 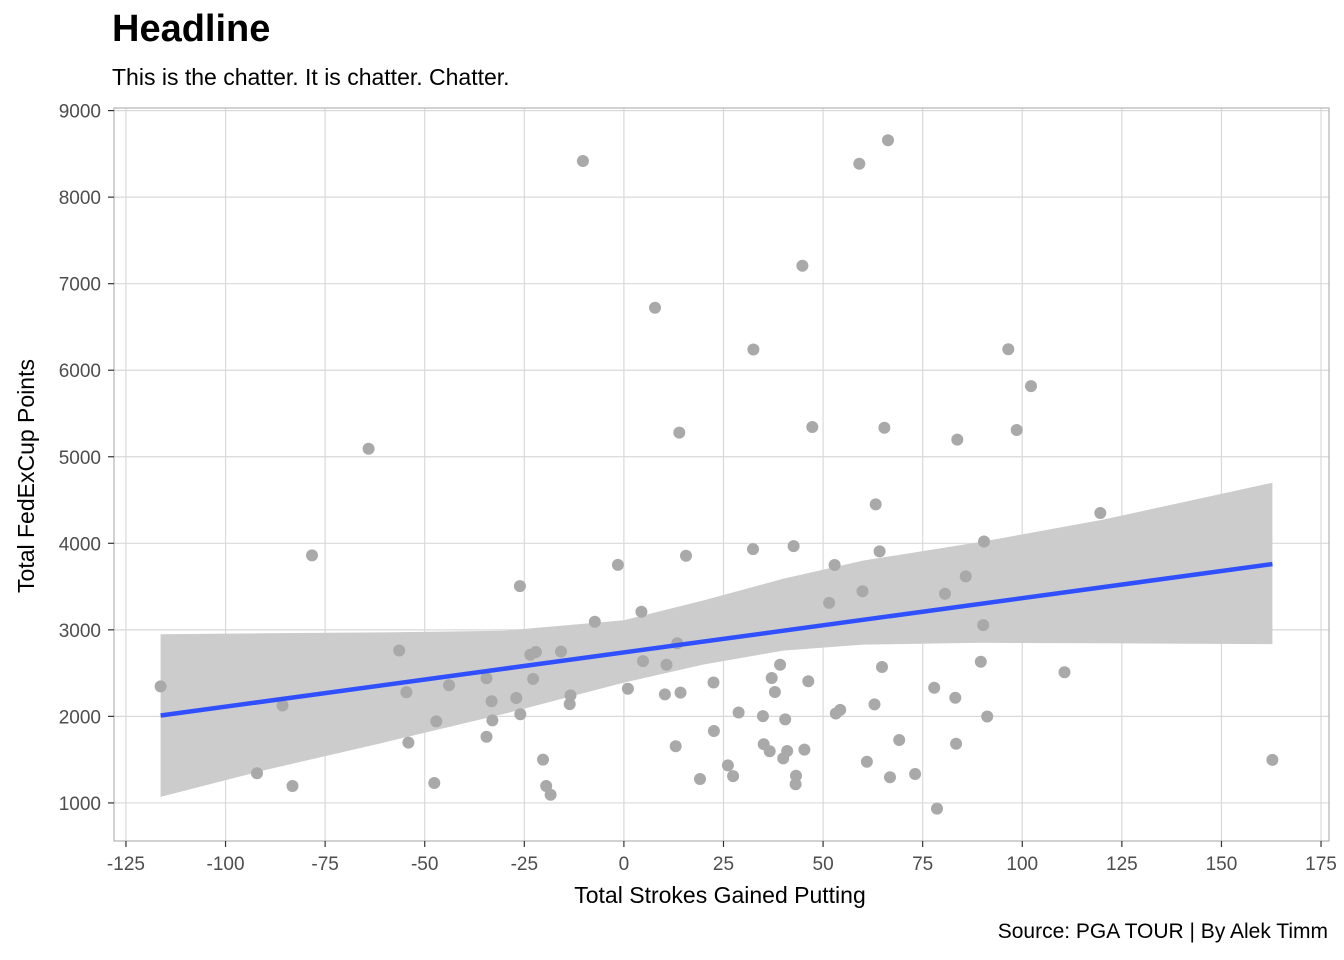 What do you see at coordinates (1122, 864) in the screenshot?
I see `x-tick-label: 125` at bounding box center [1122, 864].